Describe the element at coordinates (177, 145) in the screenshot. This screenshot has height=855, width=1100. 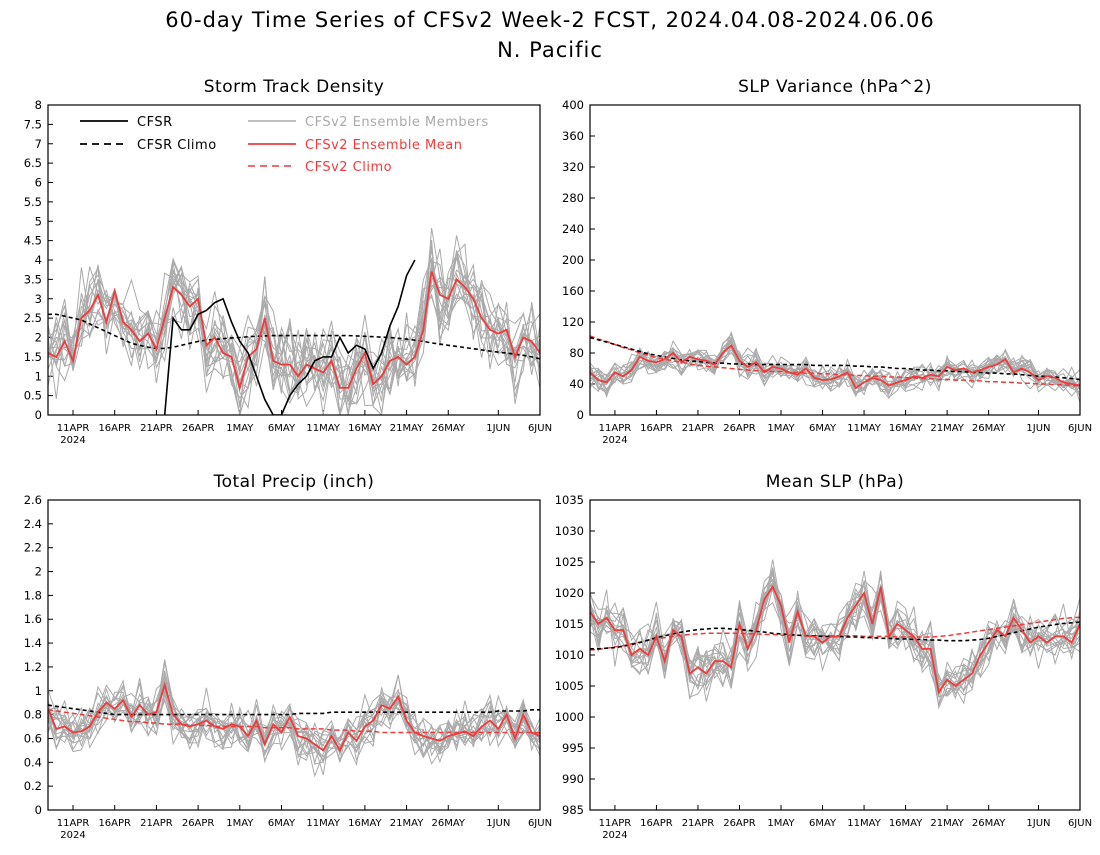
I see `legend-label-cfsr-climo: CFSR Climo` at that location.